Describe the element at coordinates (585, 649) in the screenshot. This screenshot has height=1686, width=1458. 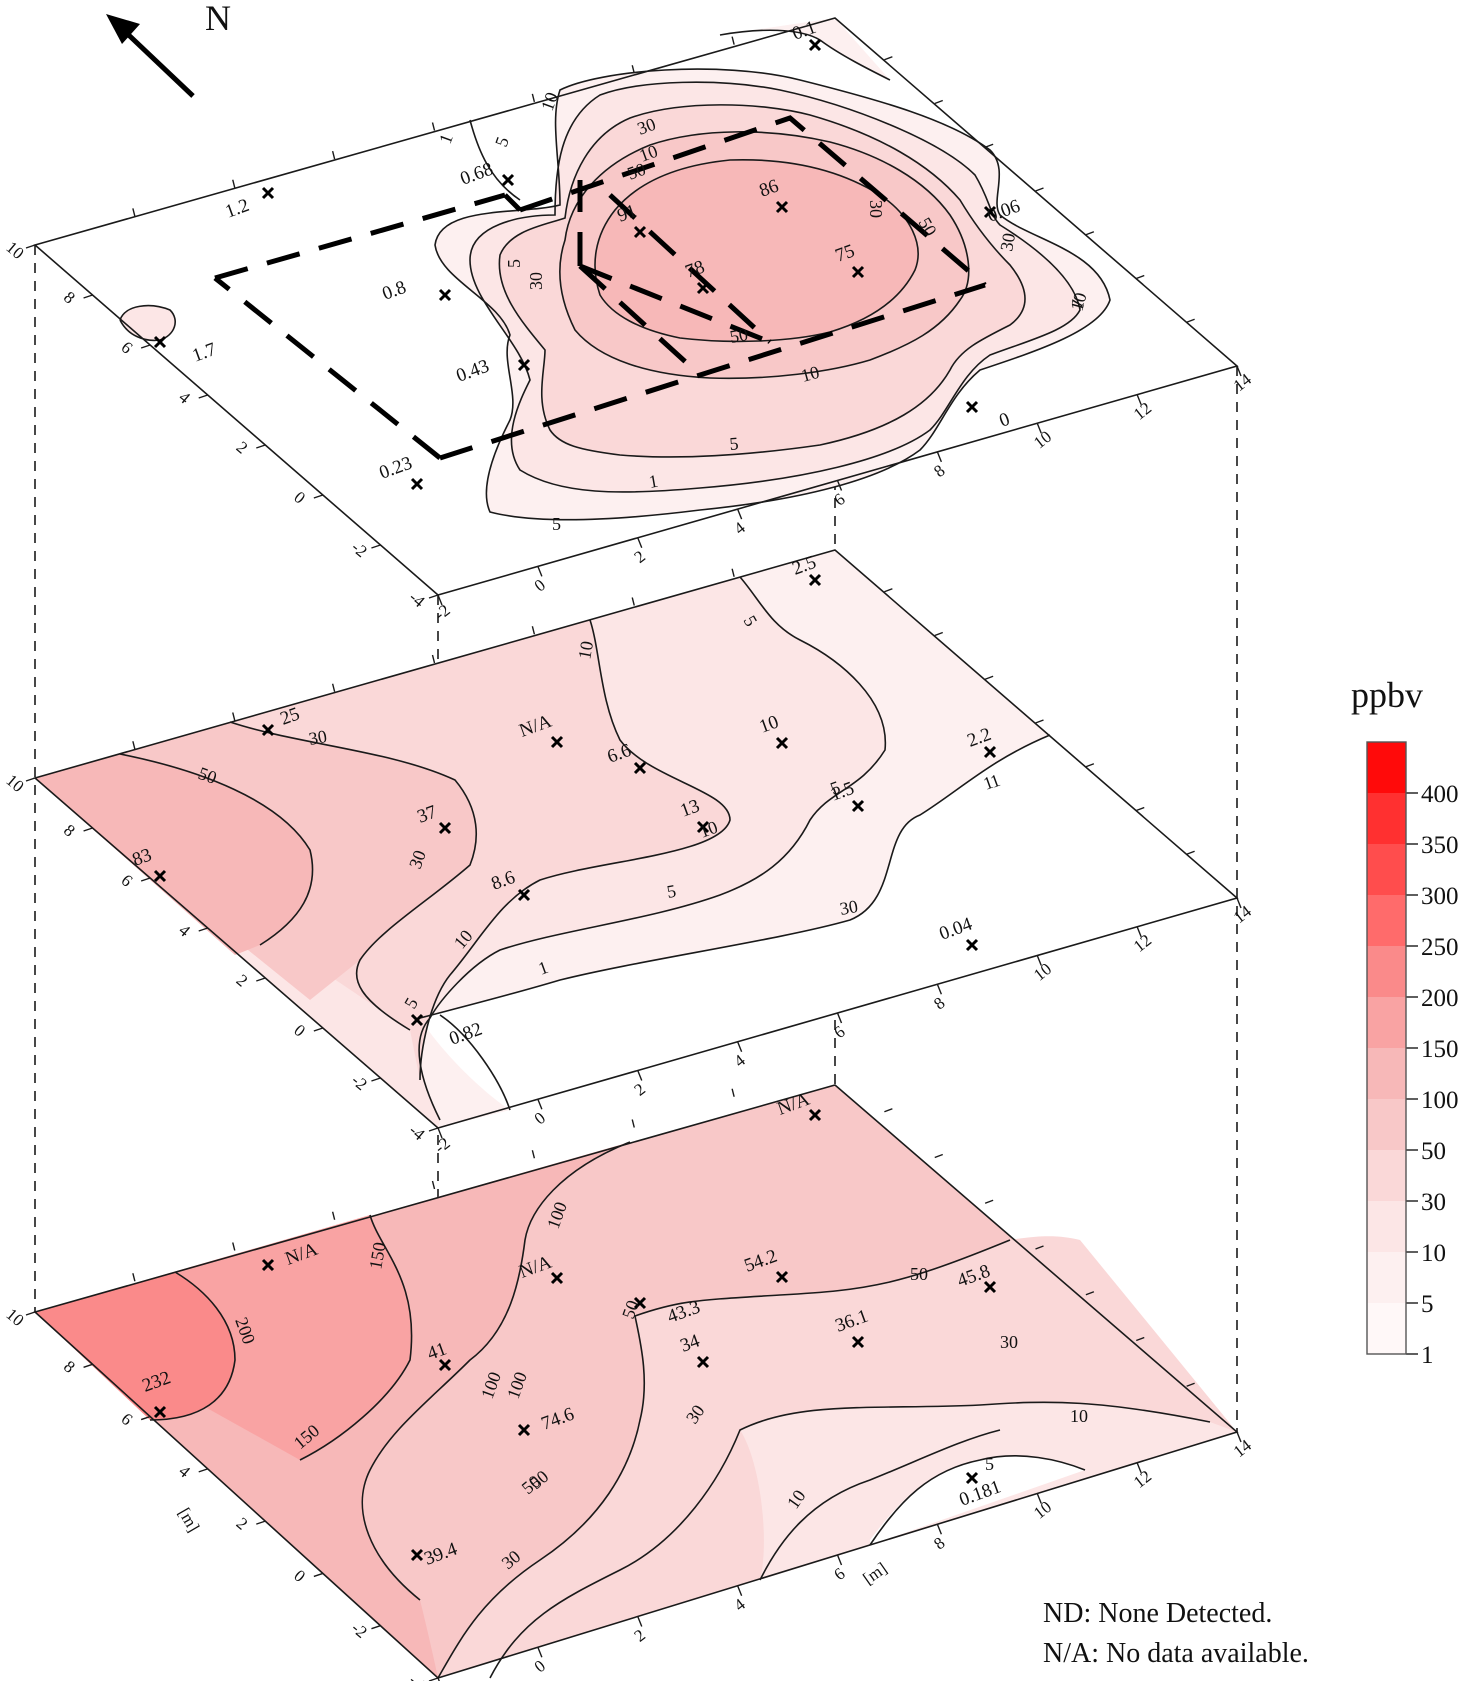
I see `middle-contour-label: 10` at that location.